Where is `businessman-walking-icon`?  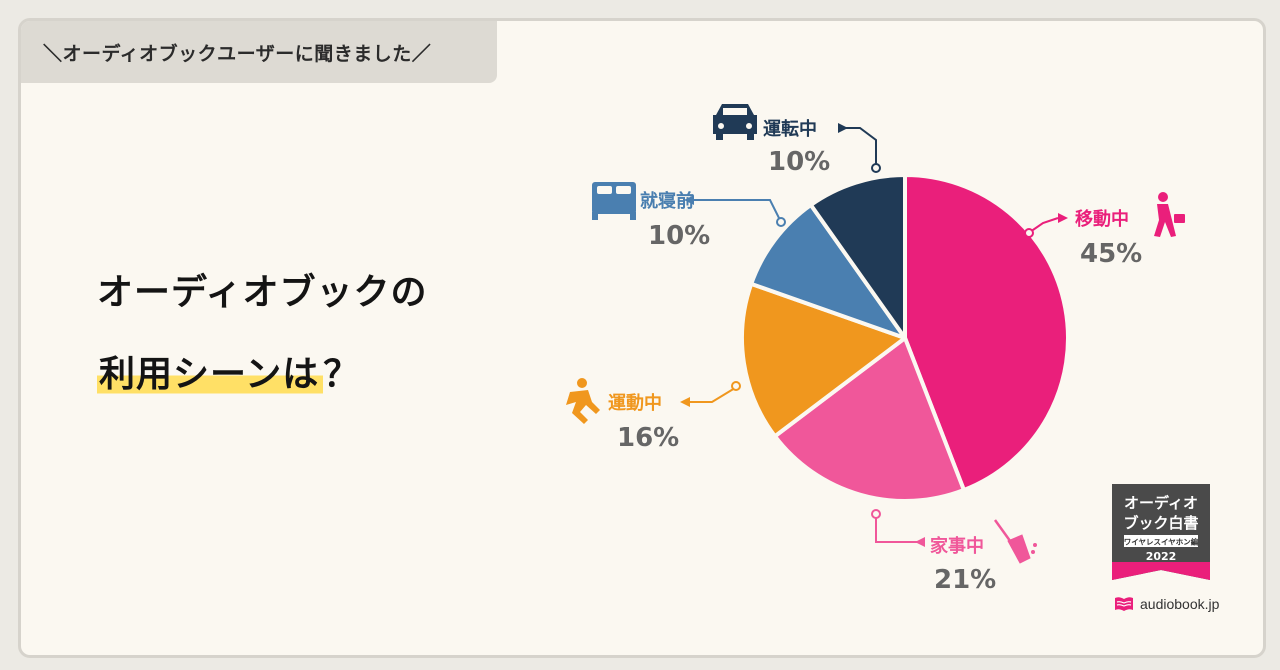 businessman-walking-icon is located at coordinates (1169, 214).